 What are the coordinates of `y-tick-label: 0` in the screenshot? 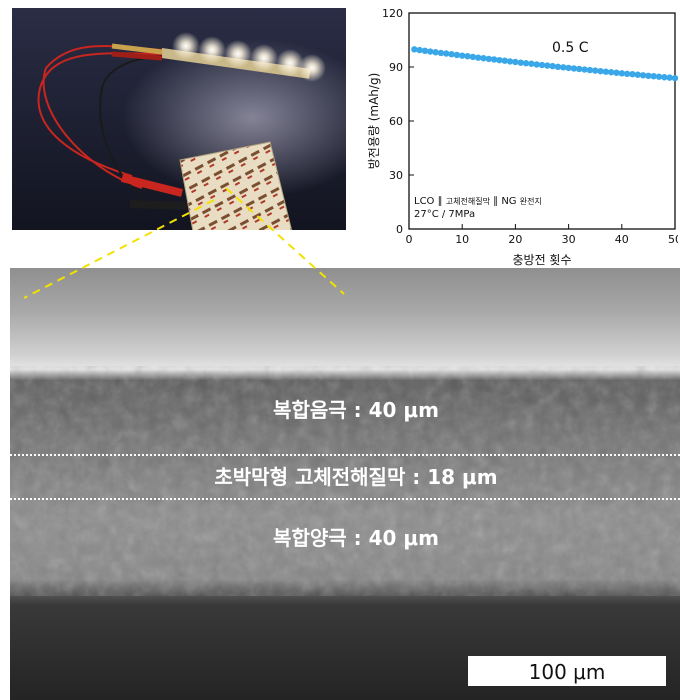 It's located at (399, 229).